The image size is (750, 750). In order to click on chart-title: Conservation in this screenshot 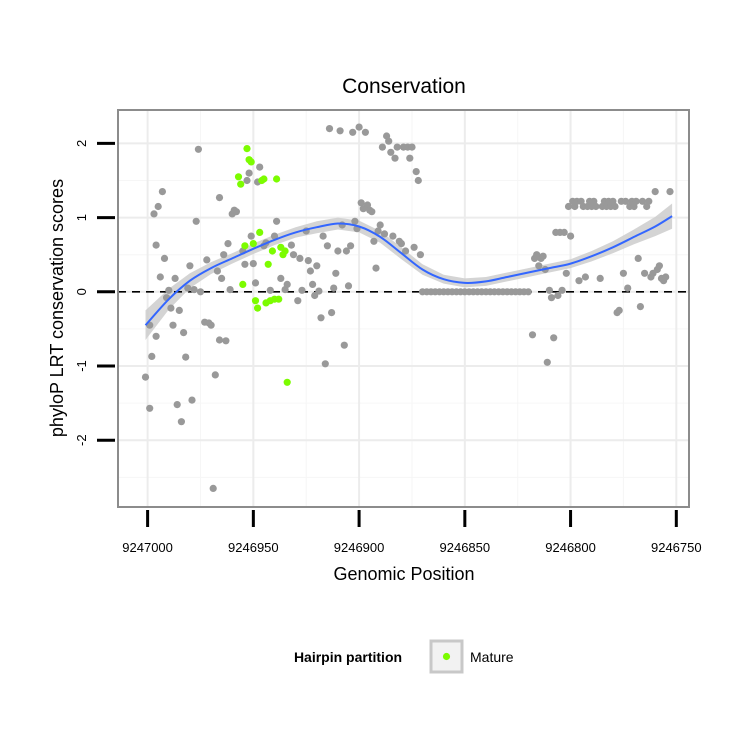, I will do `click(404, 86)`.